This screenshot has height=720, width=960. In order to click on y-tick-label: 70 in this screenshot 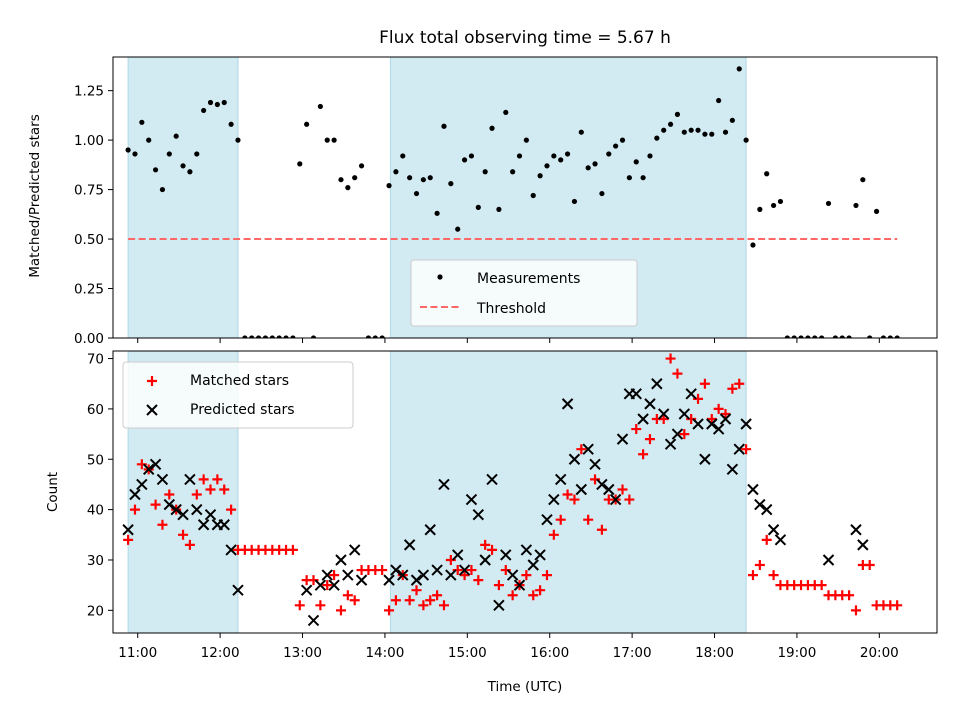, I will do `click(95, 360)`.